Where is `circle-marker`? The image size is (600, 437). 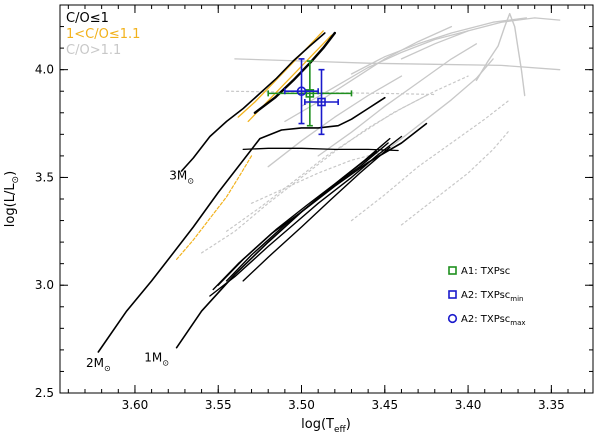 circle-marker is located at coordinates (301, 91).